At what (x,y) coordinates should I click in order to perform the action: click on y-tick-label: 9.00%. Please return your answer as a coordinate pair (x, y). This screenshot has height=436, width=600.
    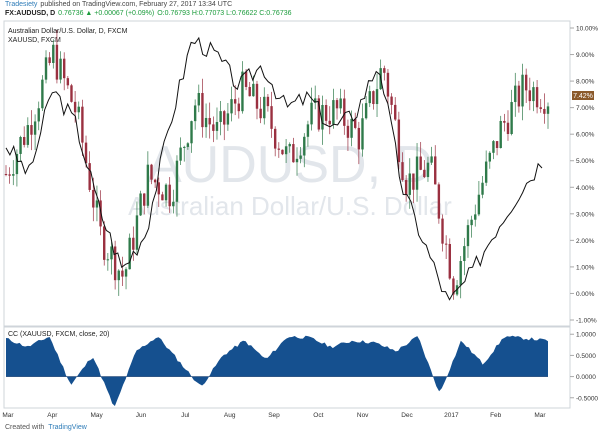
    Looking at the image, I should click on (585, 55).